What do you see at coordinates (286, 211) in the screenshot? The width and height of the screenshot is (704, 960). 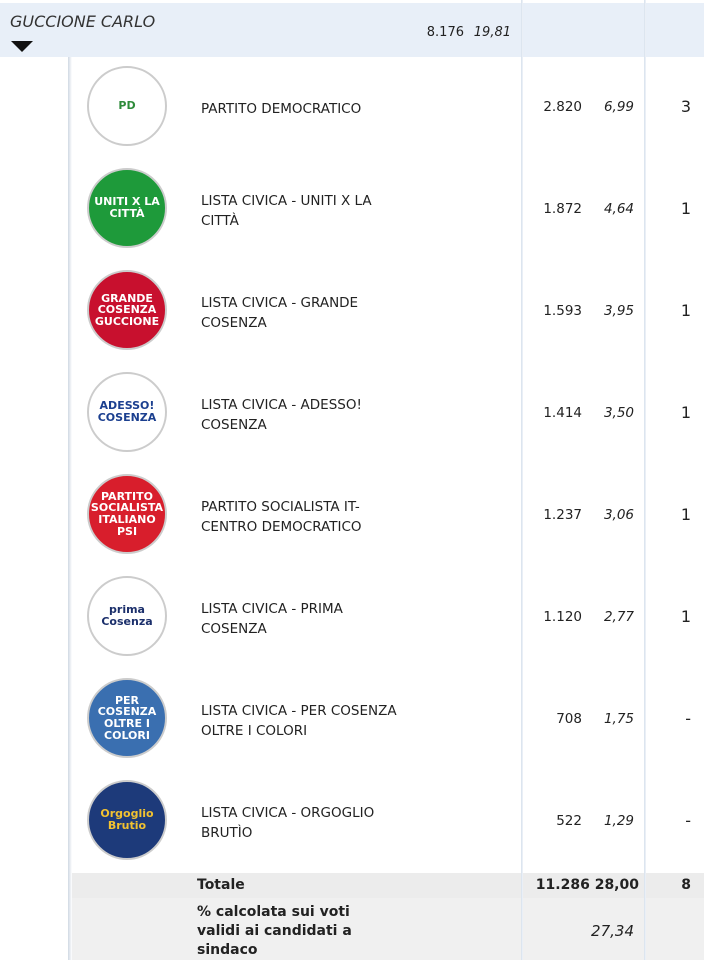 I see `list-name: LISTA CIVICA - UNITI X LA CITTÀ` at bounding box center [286, 211].